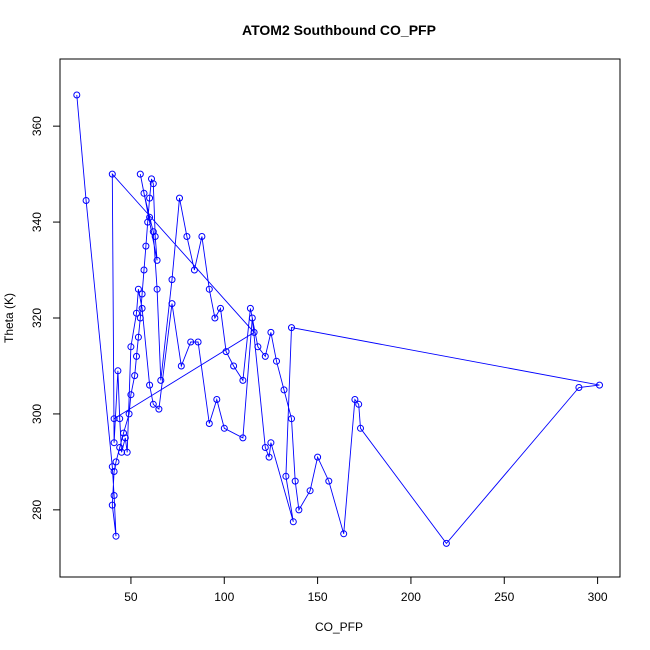  What do you see at coordinates (131, 597) in the screenshot?
I see `x-tick-label: 50` at bounding box center [131, 597].